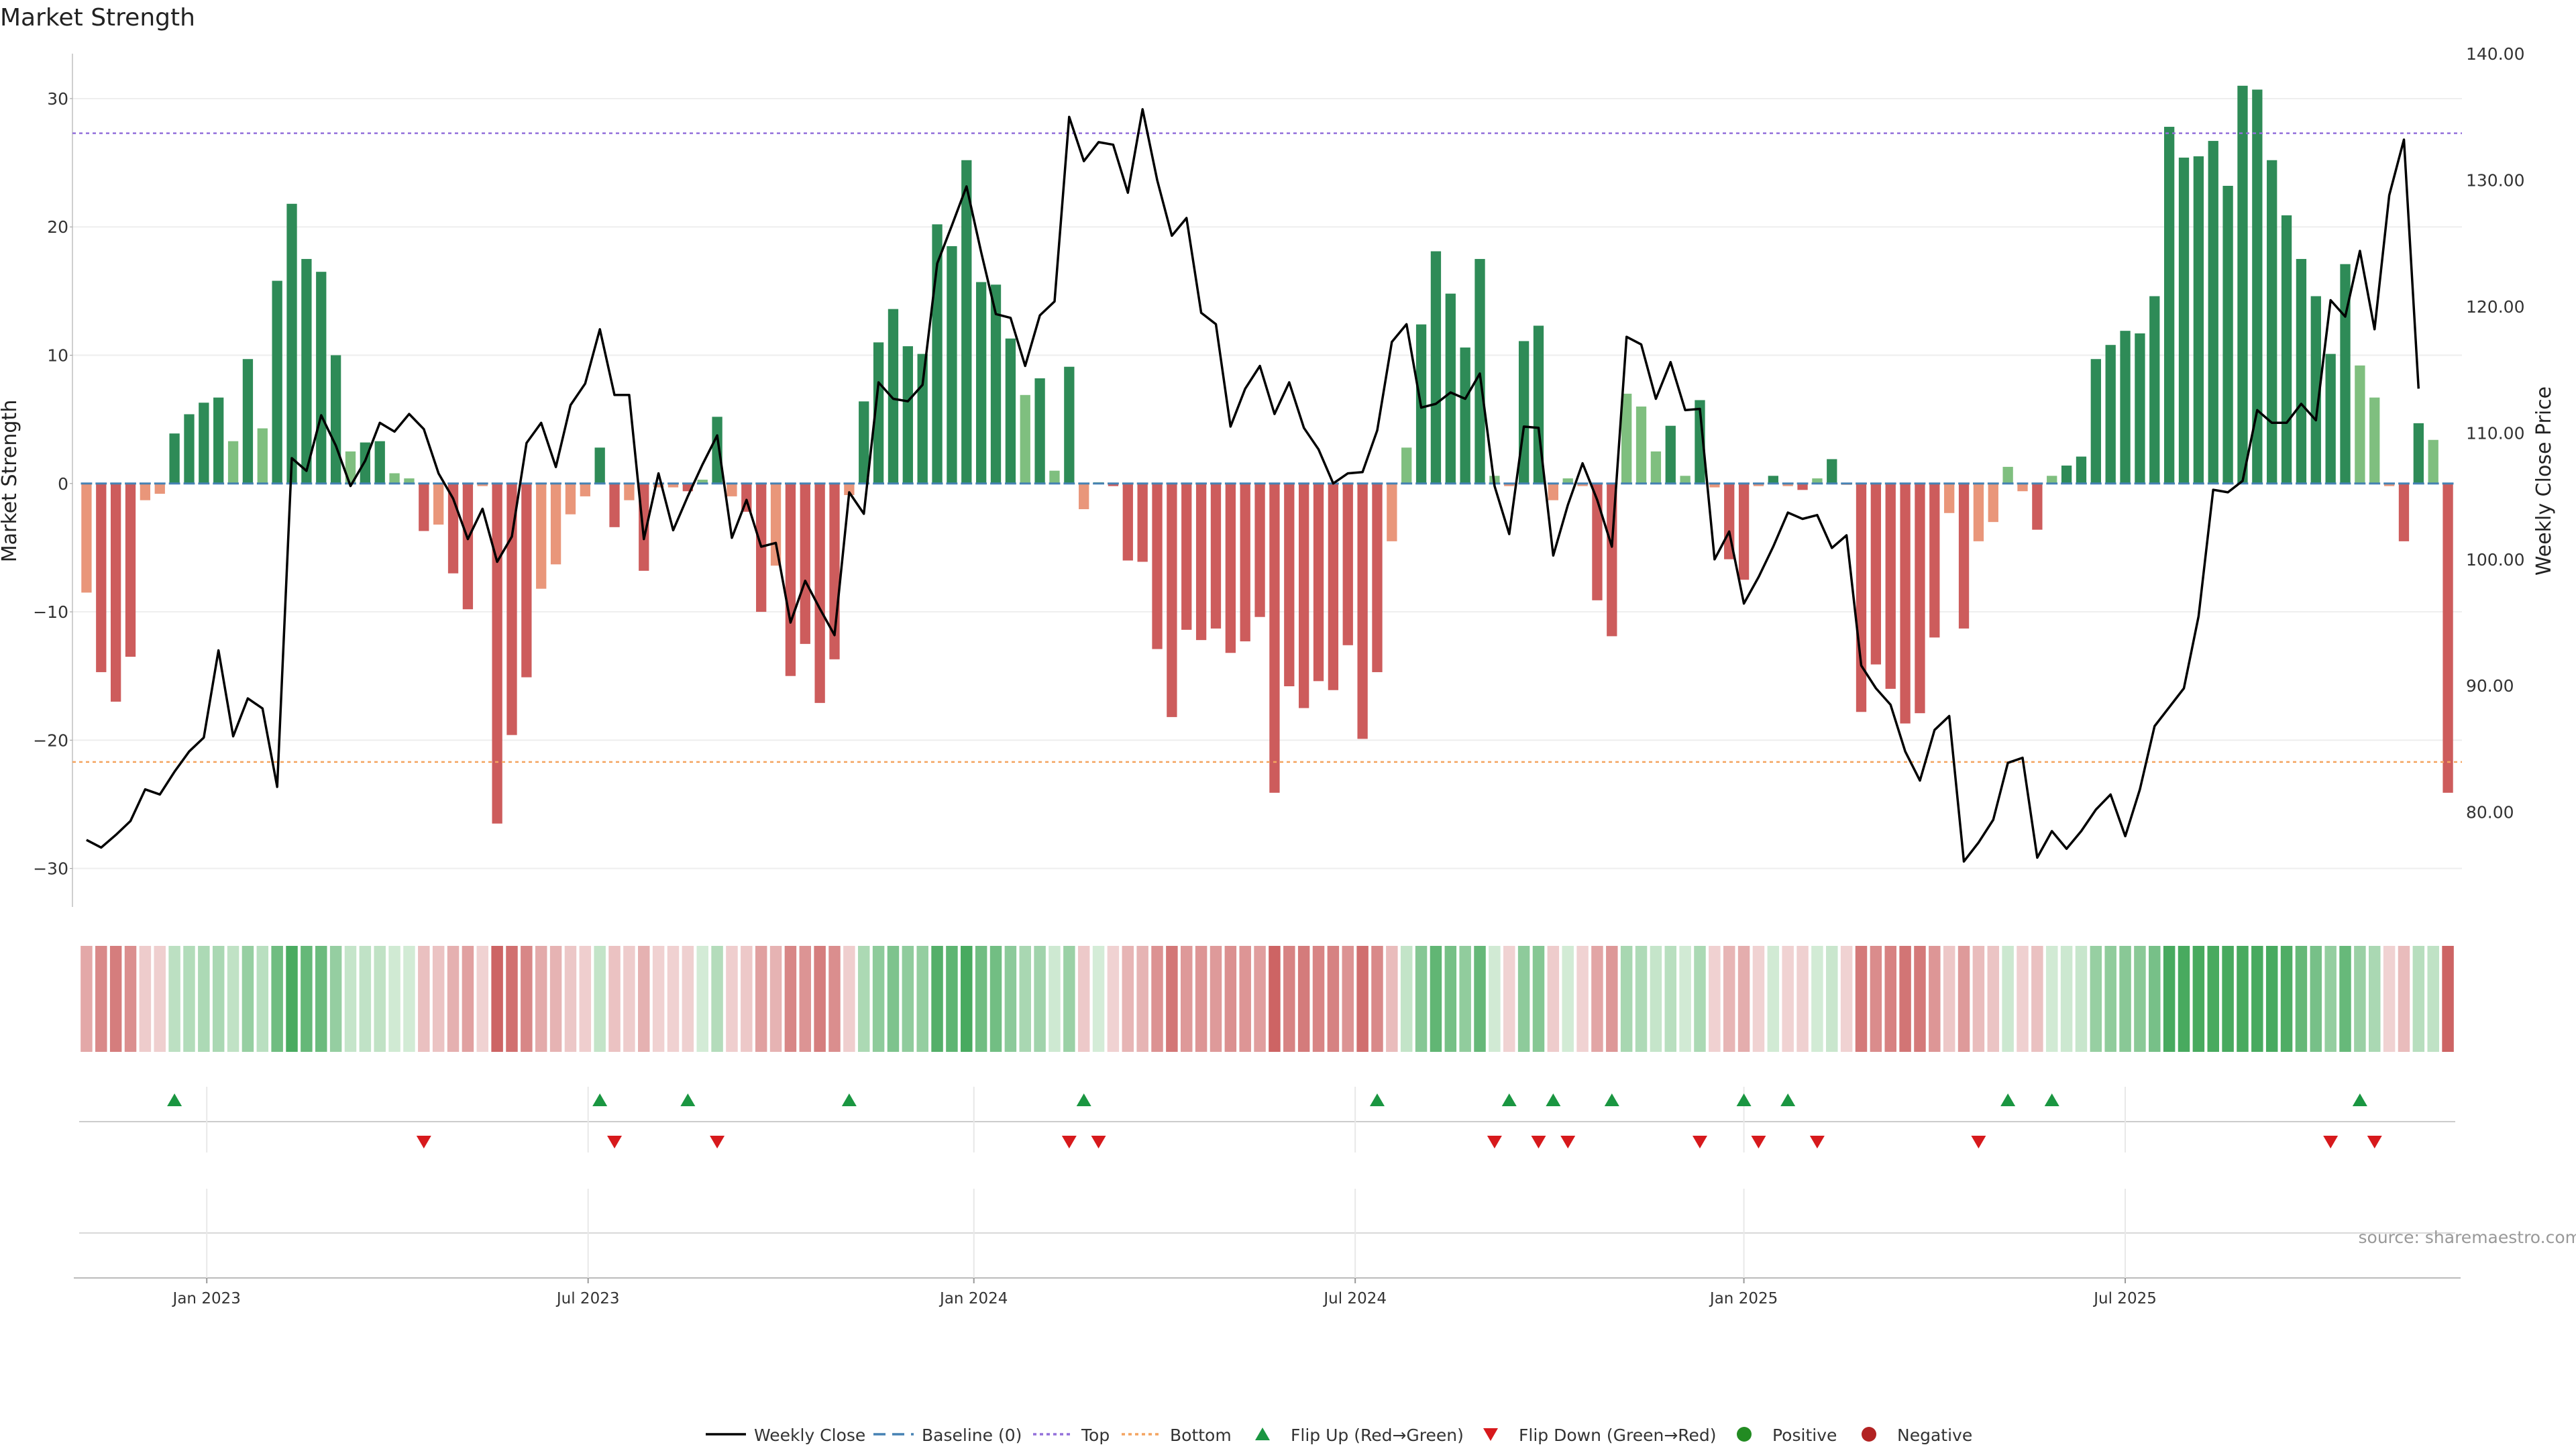  What do you see at coordinates (809, 1435) in the screenshot?
I see `legend-label: Weekly Close` at bounding box center [809, 1435].